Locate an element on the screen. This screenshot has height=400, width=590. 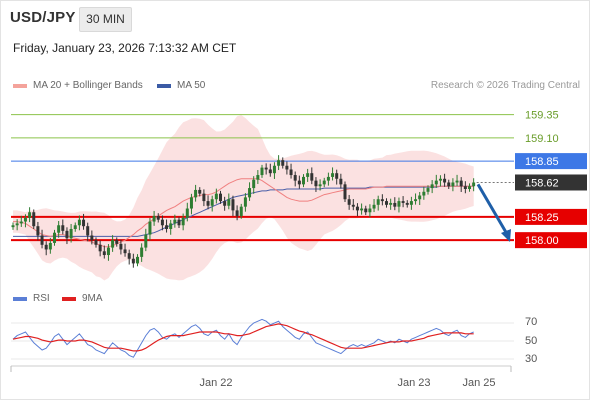
rsi-line is located at coordinates (243, 338).